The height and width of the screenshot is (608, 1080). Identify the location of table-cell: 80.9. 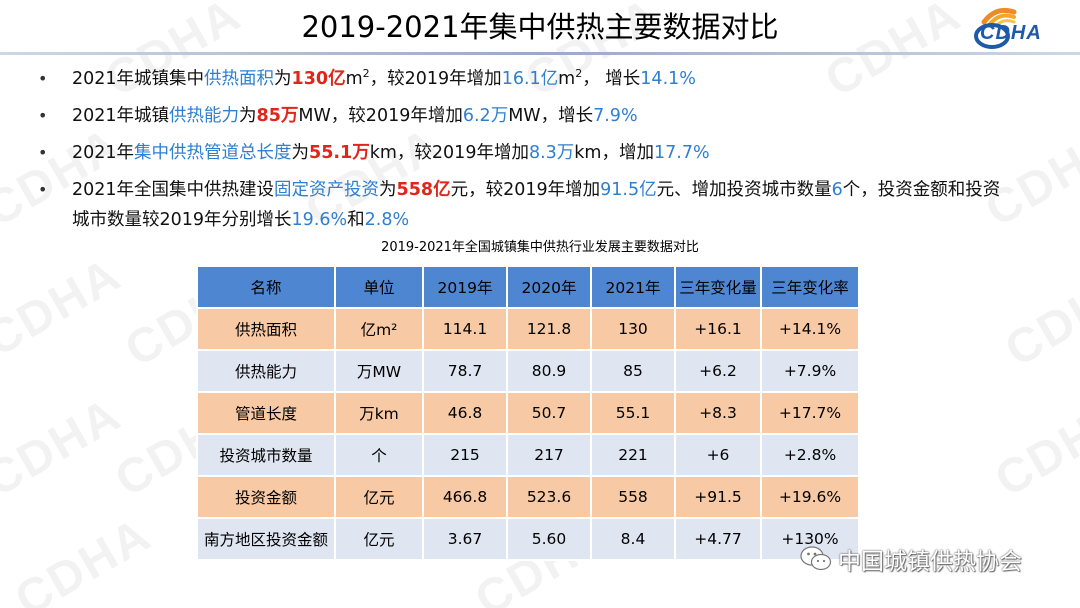
(549, 371).